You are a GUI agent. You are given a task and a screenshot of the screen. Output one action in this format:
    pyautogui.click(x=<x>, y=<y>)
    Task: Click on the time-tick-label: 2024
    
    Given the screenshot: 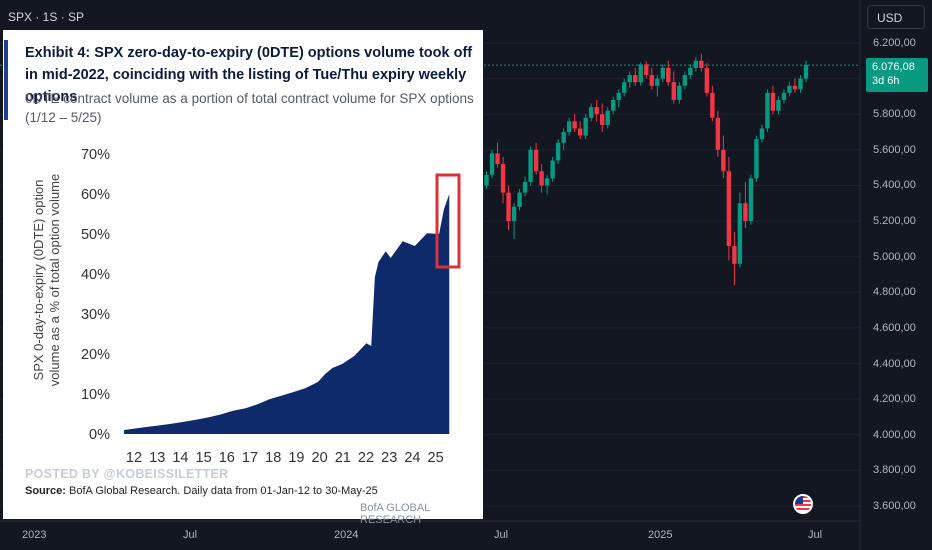 What is the action you would take?
    pyautogui.click(x=346, y=535)
    